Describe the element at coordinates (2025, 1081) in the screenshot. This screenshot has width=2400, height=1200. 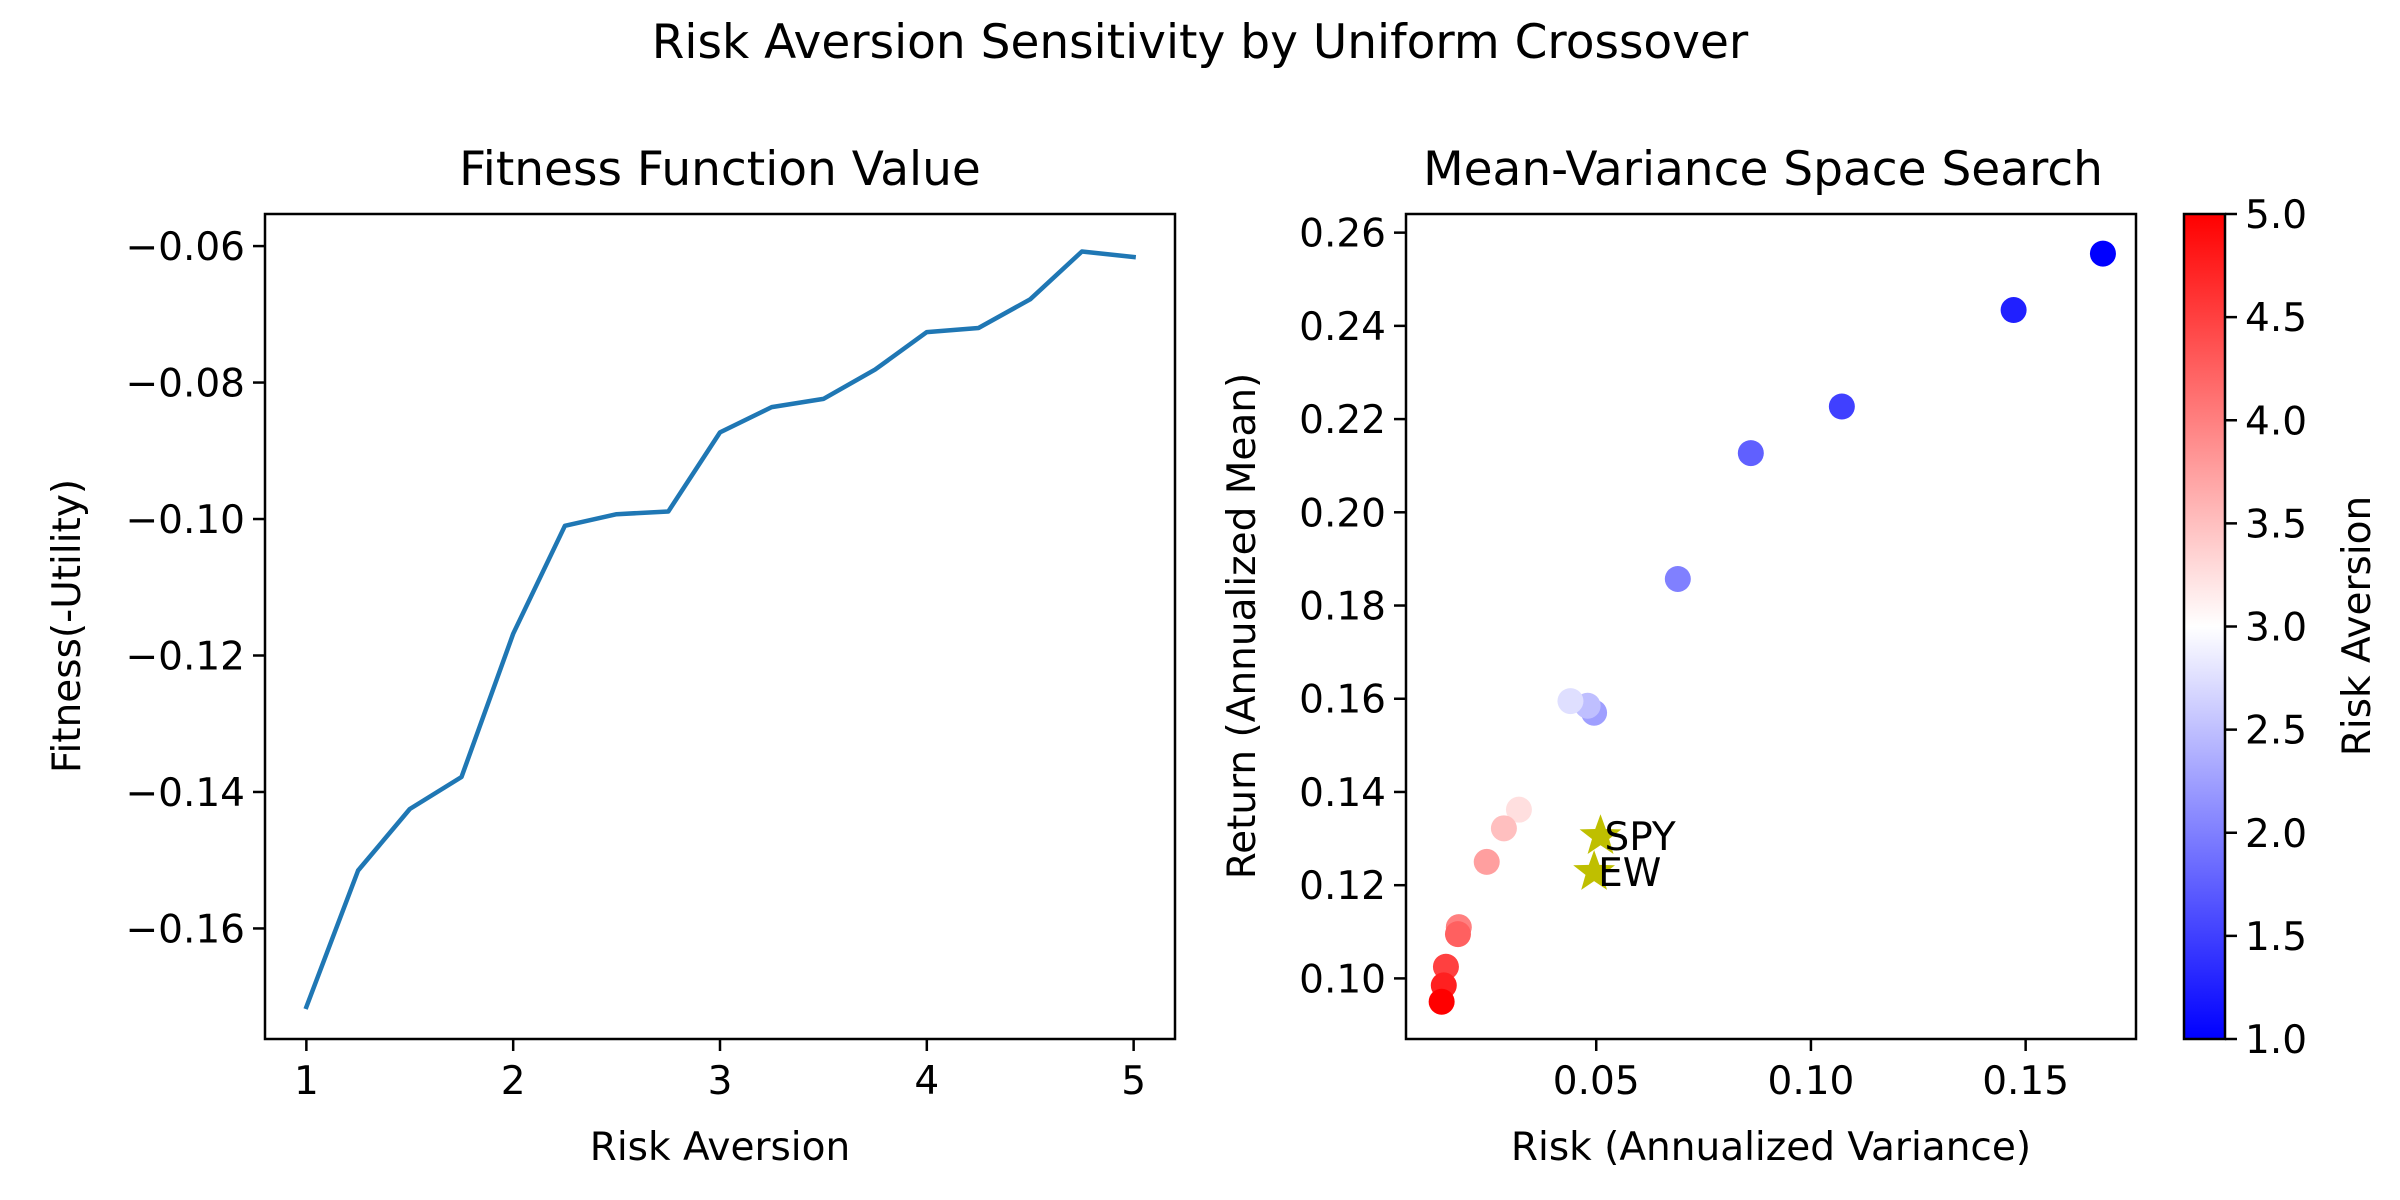
I see `scatter-x-tick-label: 0.15` at that location.